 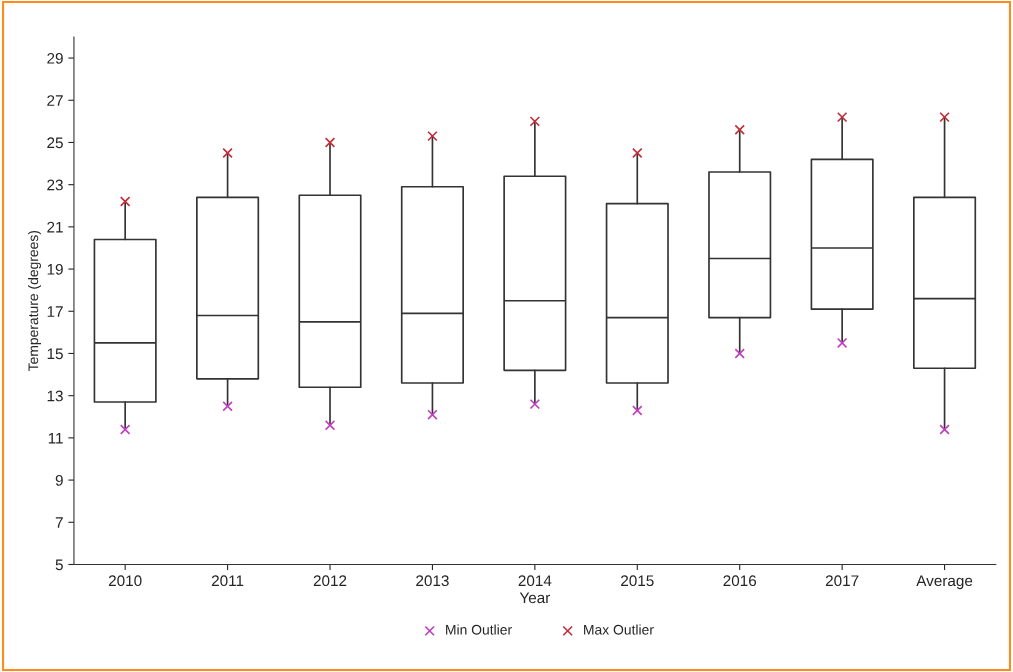 What do you see at coordinates (432, 581) in the screenshot?
I see `x-tick-label: 2013` at bounding box center [432, 581].